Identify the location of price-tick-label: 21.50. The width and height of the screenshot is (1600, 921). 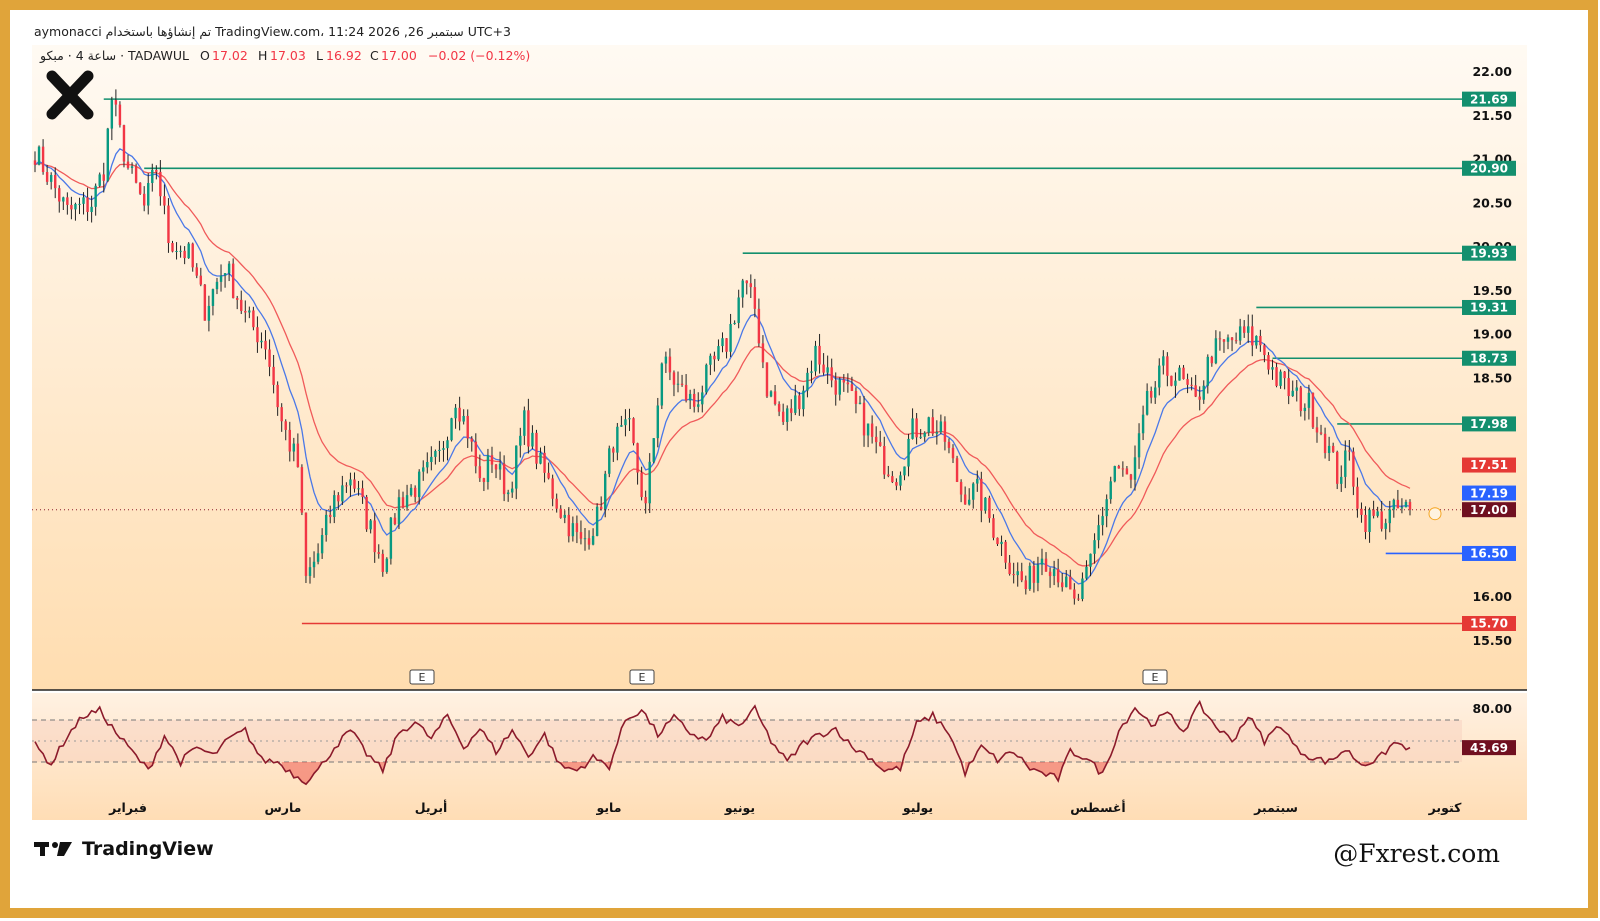
(1492, 115).